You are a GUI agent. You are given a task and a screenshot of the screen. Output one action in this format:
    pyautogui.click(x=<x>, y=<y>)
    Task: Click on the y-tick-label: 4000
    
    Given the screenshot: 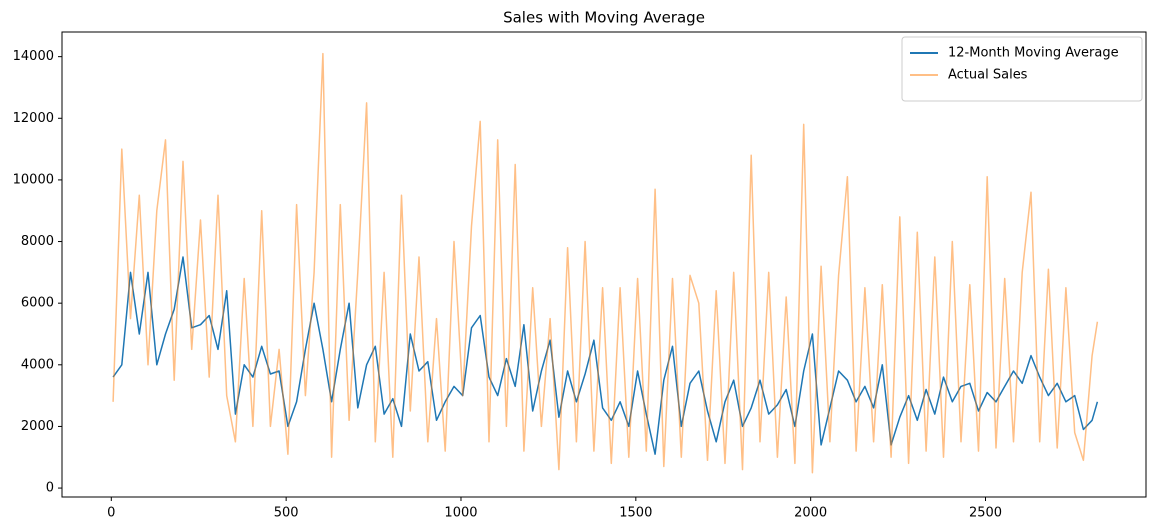 What is the action you would take?
    pyautogui.click(x=37, y=364)
    